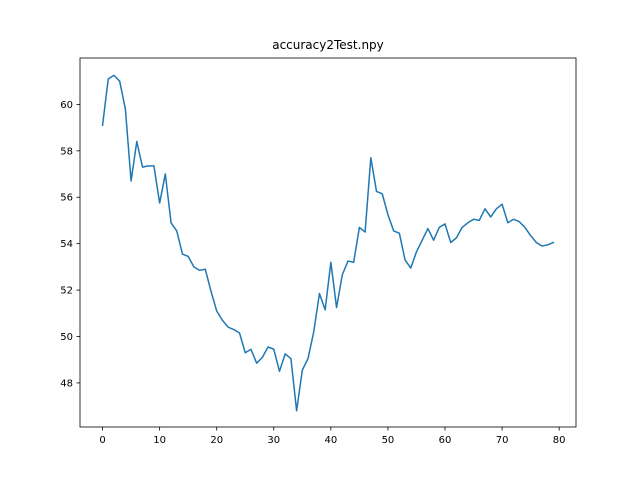 This screenshot has height=480, width=640. Describe the element at coordinates (330, 440) in the screenshot. I see `x-tick-label: 40` at that location.